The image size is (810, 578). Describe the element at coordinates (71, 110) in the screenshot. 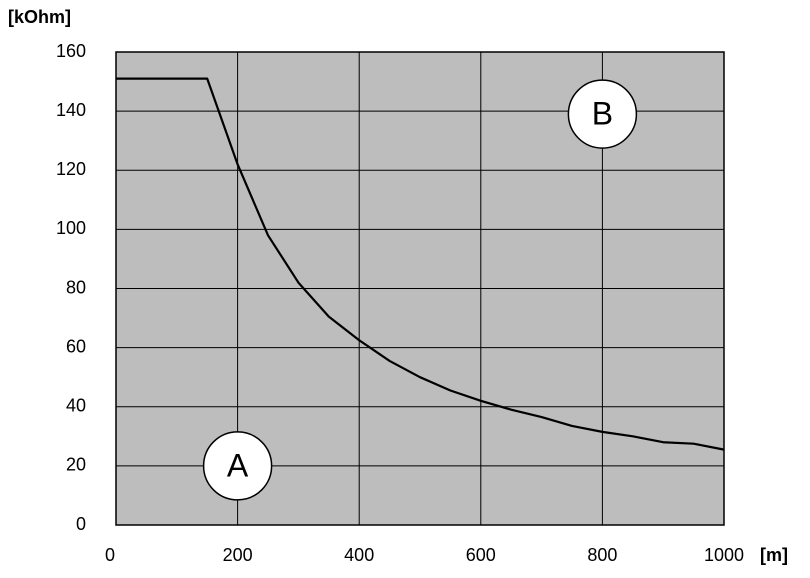

I see `y-tick-label: 140` at that location.